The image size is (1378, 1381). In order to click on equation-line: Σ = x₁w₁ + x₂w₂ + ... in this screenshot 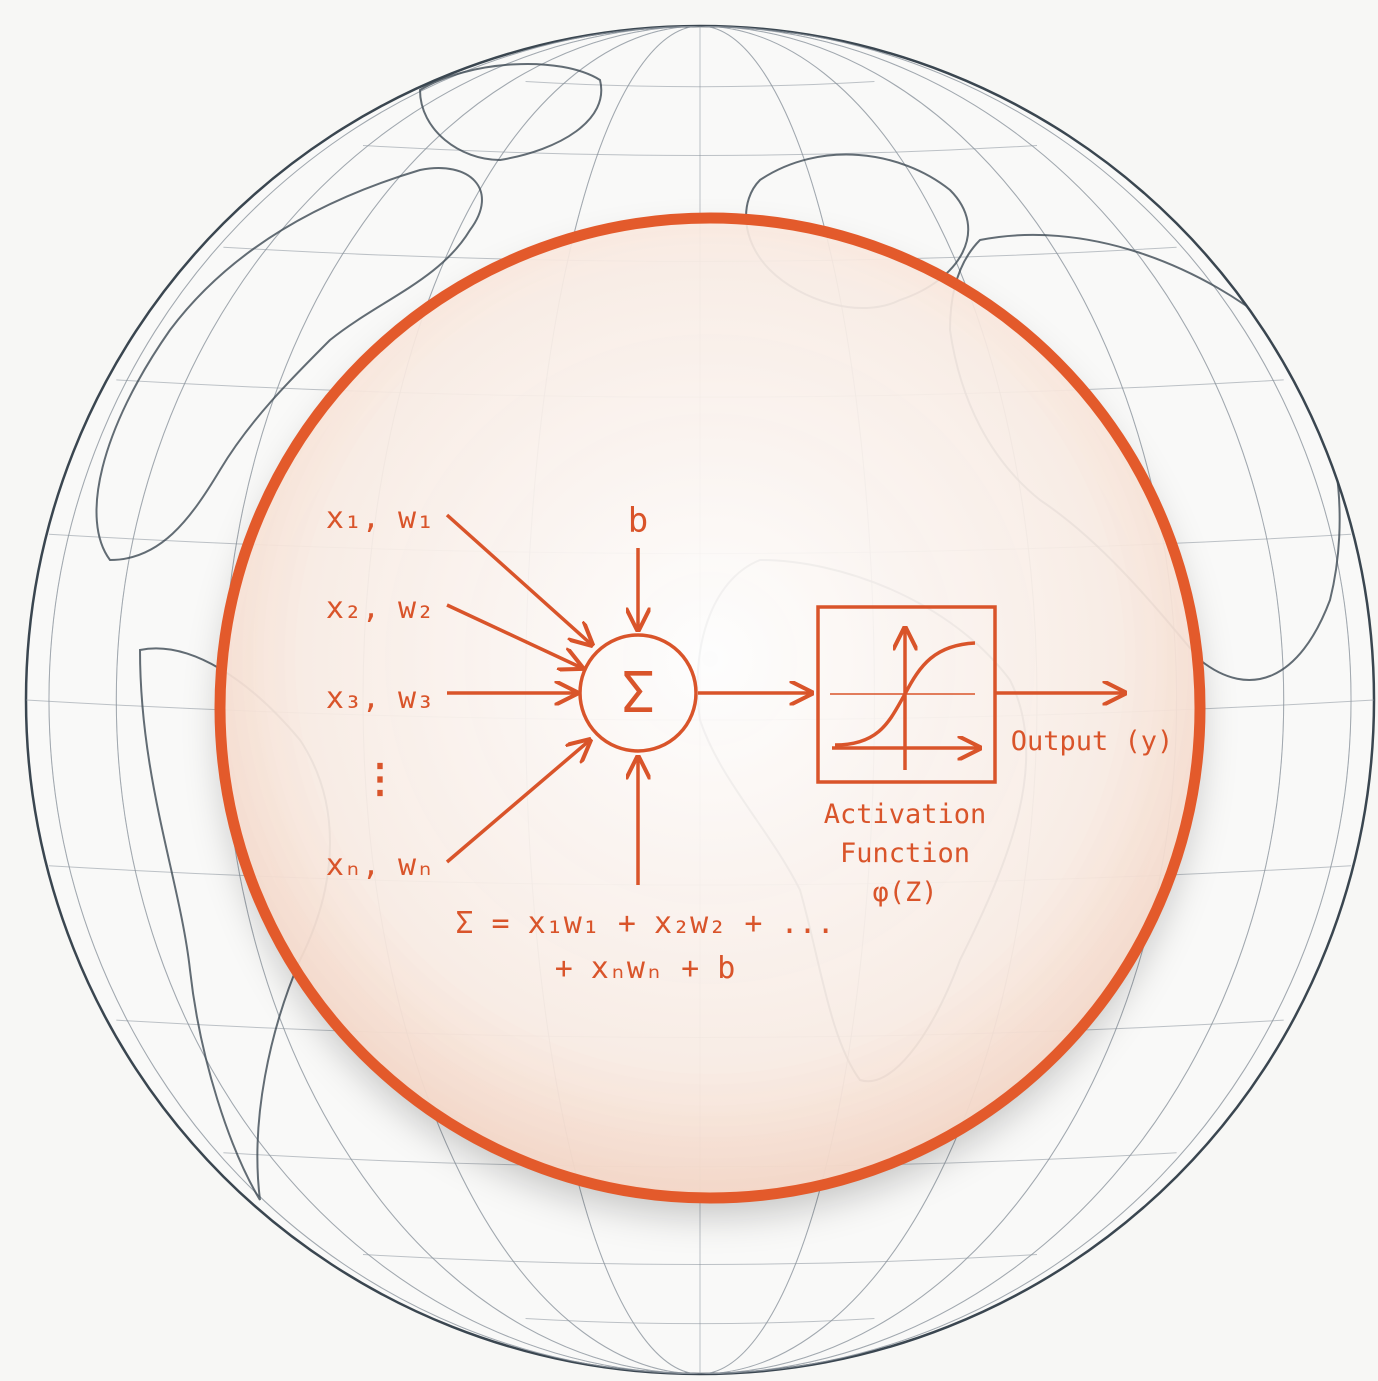, I will do `click(644, 923)`.